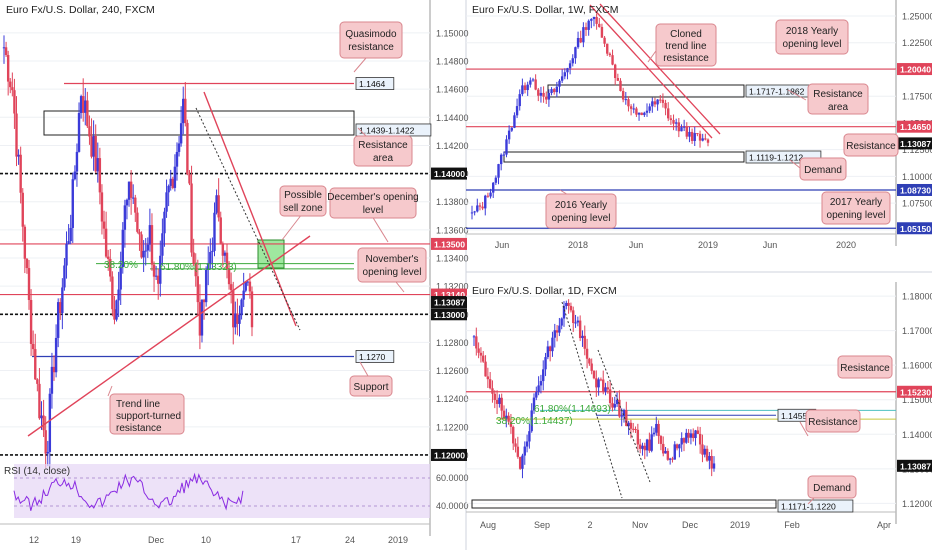 The width and height of the screenshot is (932, 550). Describe the element at coordinates (449, 315) in the screenshot. I see `price-tag-label: 1.13000` at that location.